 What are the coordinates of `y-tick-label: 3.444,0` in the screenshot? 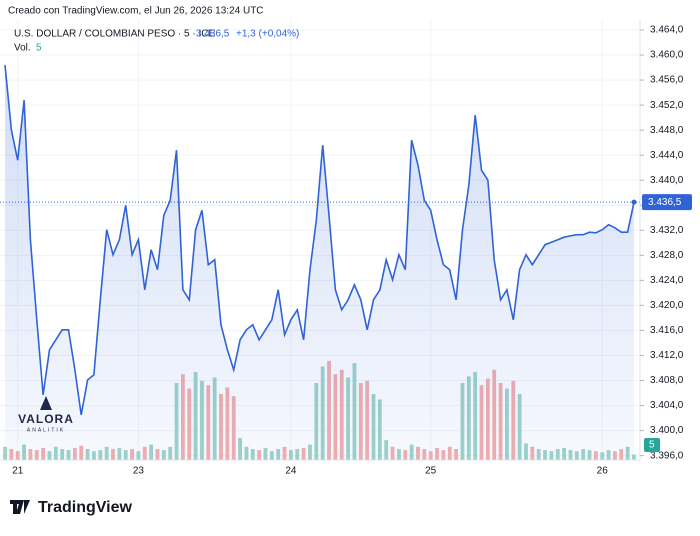 It's located at (667, 155).